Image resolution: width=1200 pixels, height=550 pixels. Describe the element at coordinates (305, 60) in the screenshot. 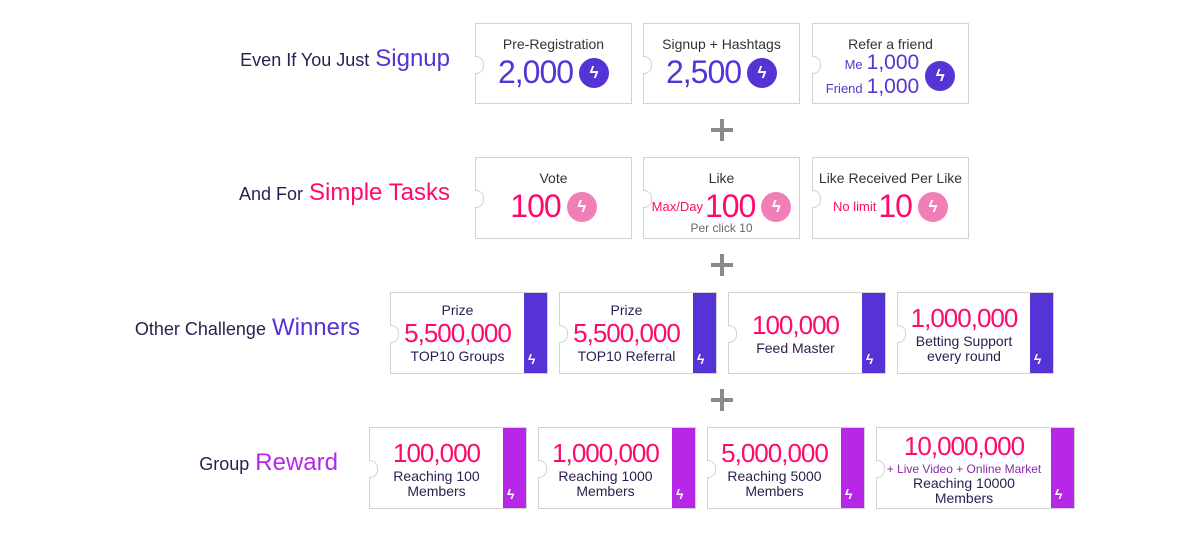

I see `row-label-text: Even If You Just` at that location.